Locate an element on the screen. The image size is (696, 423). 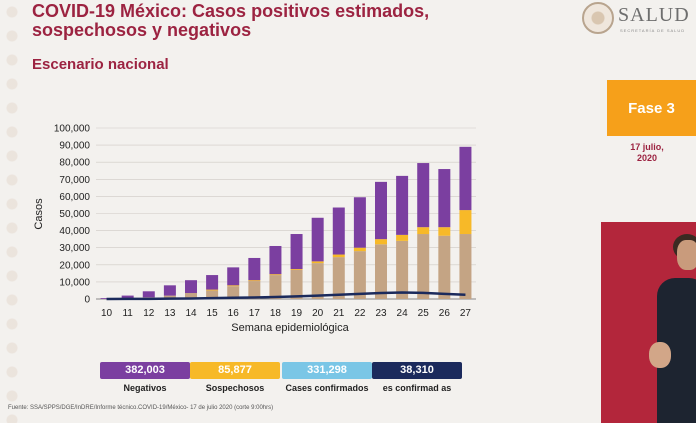
legend-item-line: 38,310 es confirmad as is located at coordinates (417, 377).